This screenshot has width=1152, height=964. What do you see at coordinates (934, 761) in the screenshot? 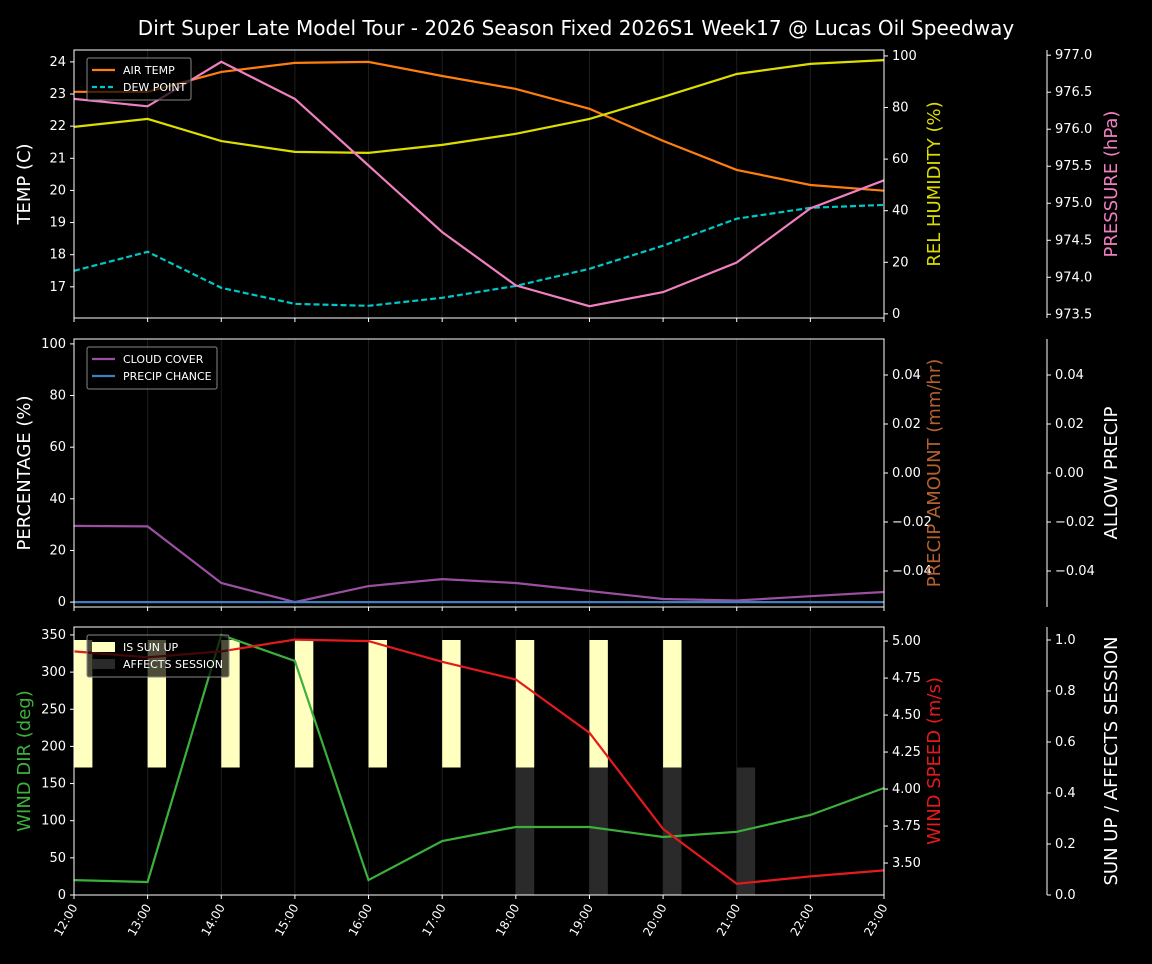
I see `axis-label-right1: WIND SPEED (m/s)` at bounding box center [934, 761].